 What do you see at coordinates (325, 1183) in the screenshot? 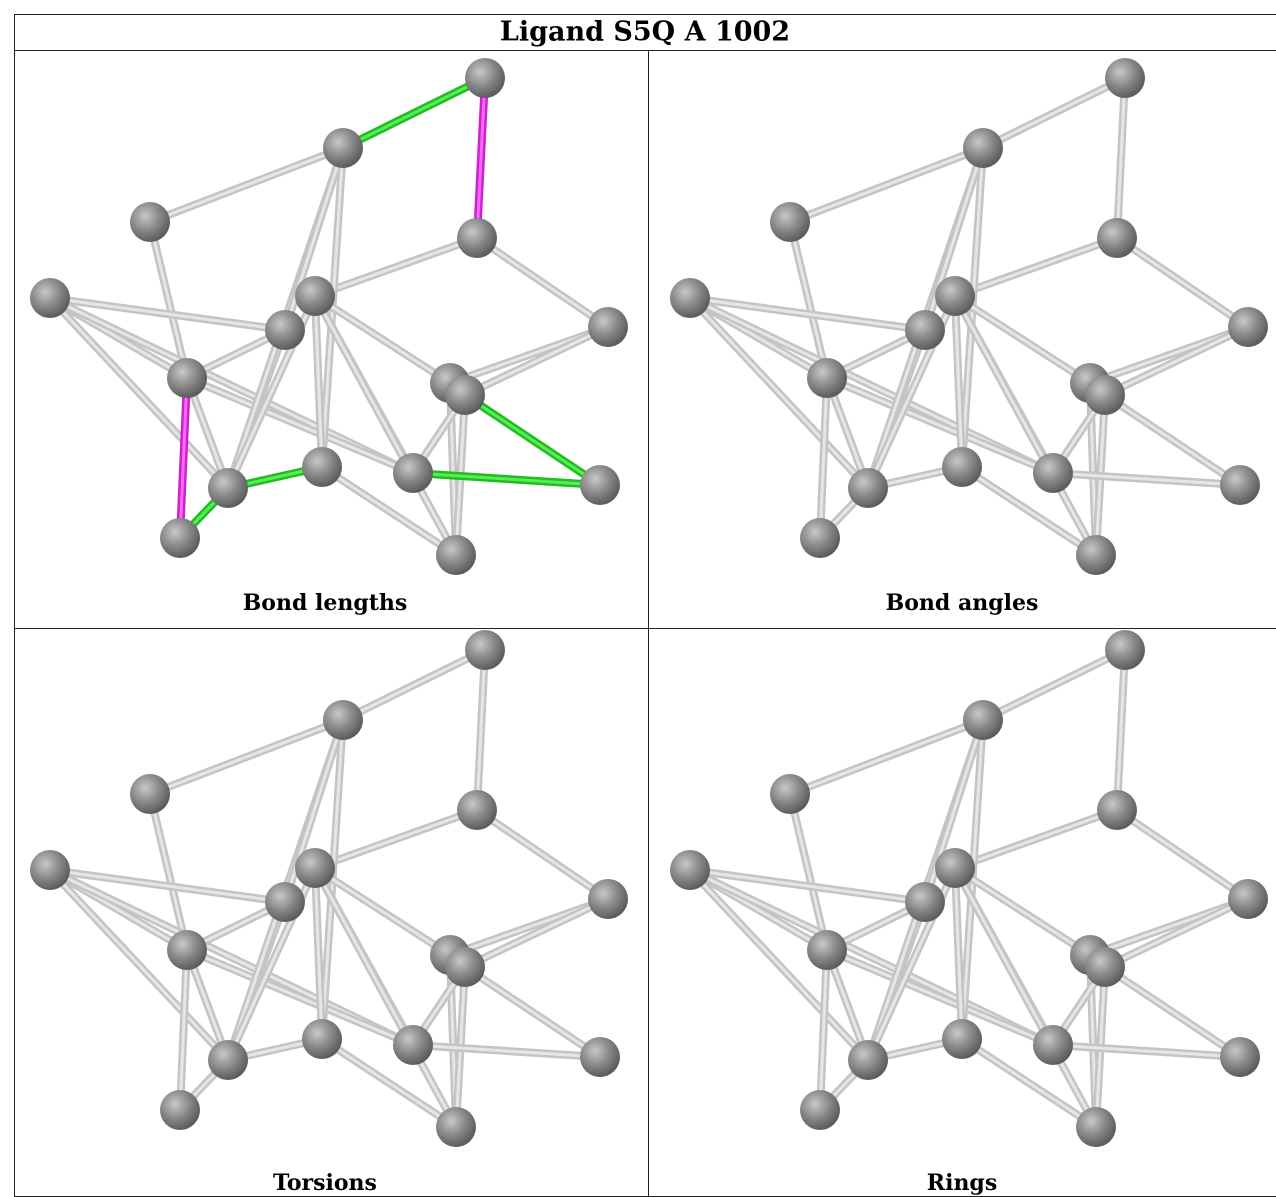
I see `panel-label: Torsions` at bounding box center [325, 1183].